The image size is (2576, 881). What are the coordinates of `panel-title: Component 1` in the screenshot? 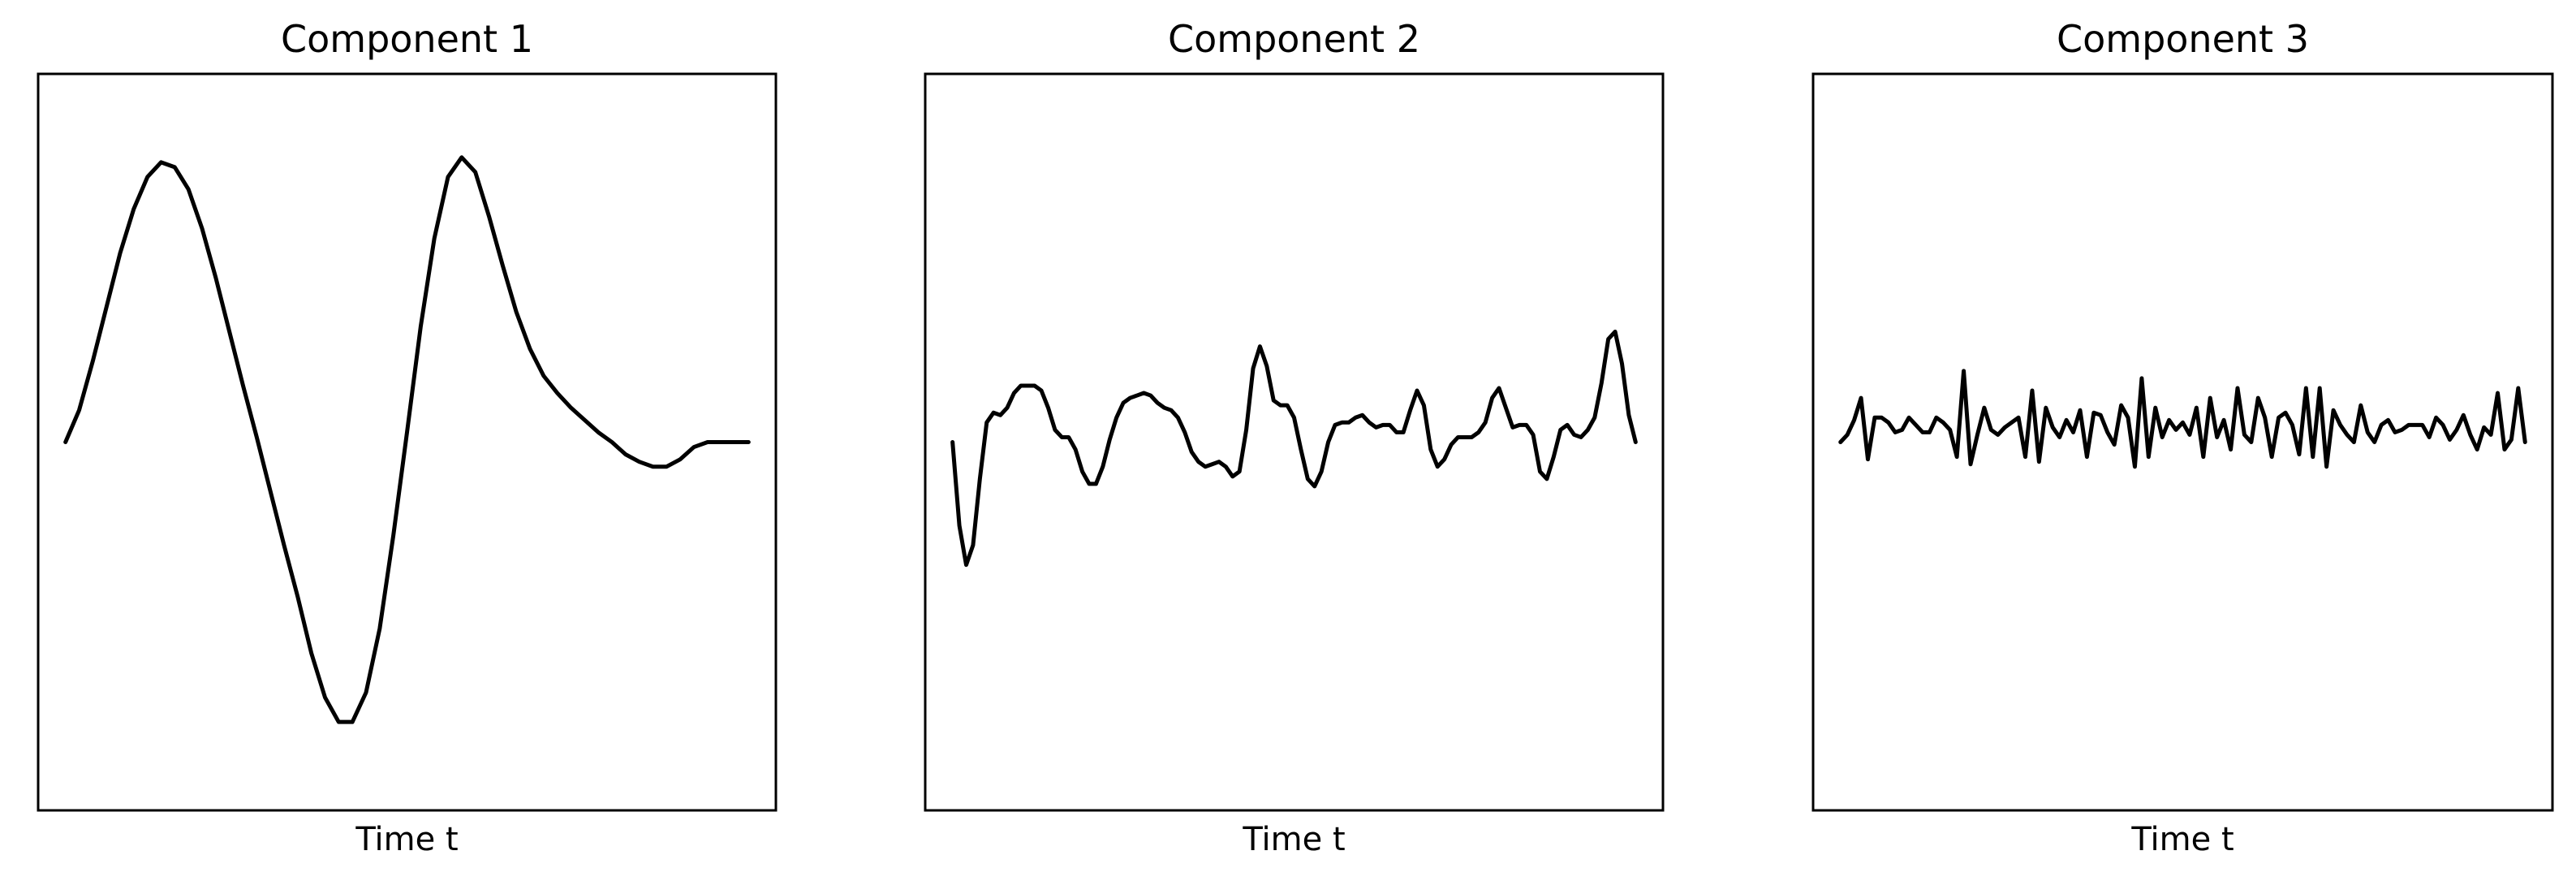 It's located at (407, 39).